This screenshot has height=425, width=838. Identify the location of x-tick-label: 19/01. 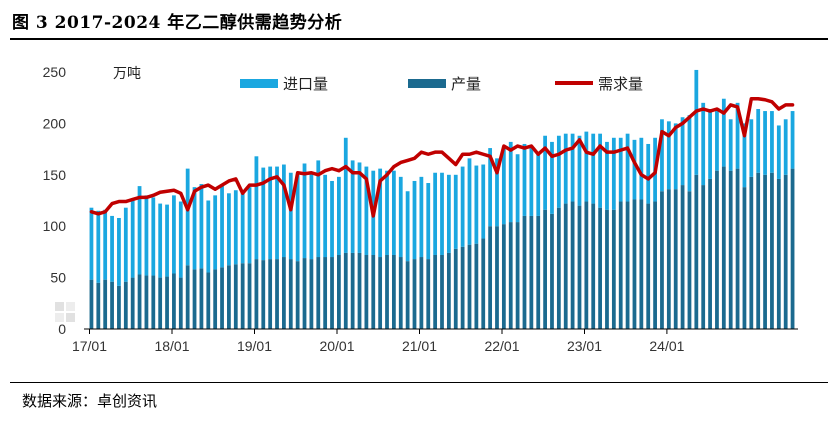
(254, 346).